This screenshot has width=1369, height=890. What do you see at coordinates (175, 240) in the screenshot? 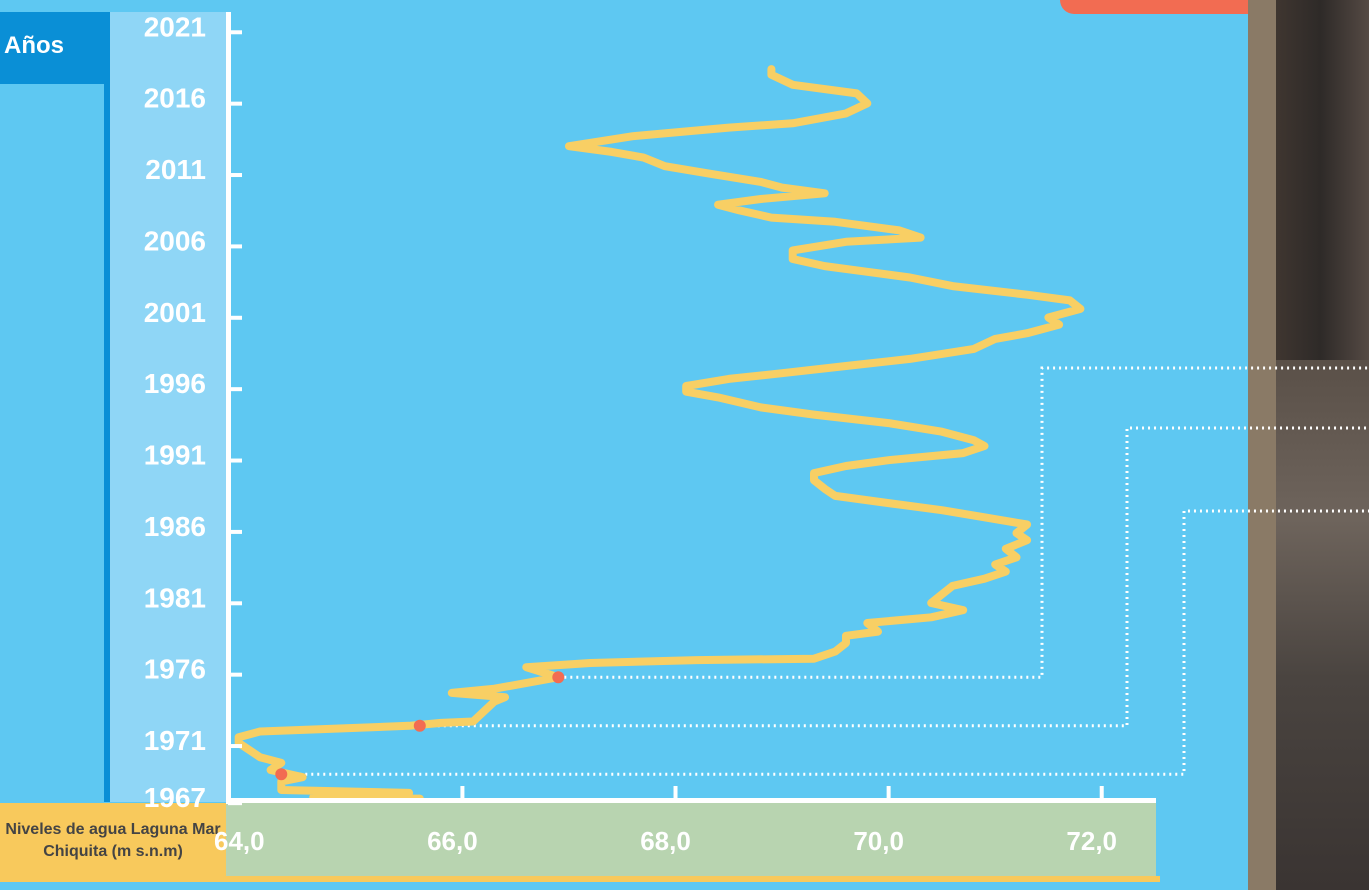
I see `y-tick-label: 2006` at bounding box center [175, 240].